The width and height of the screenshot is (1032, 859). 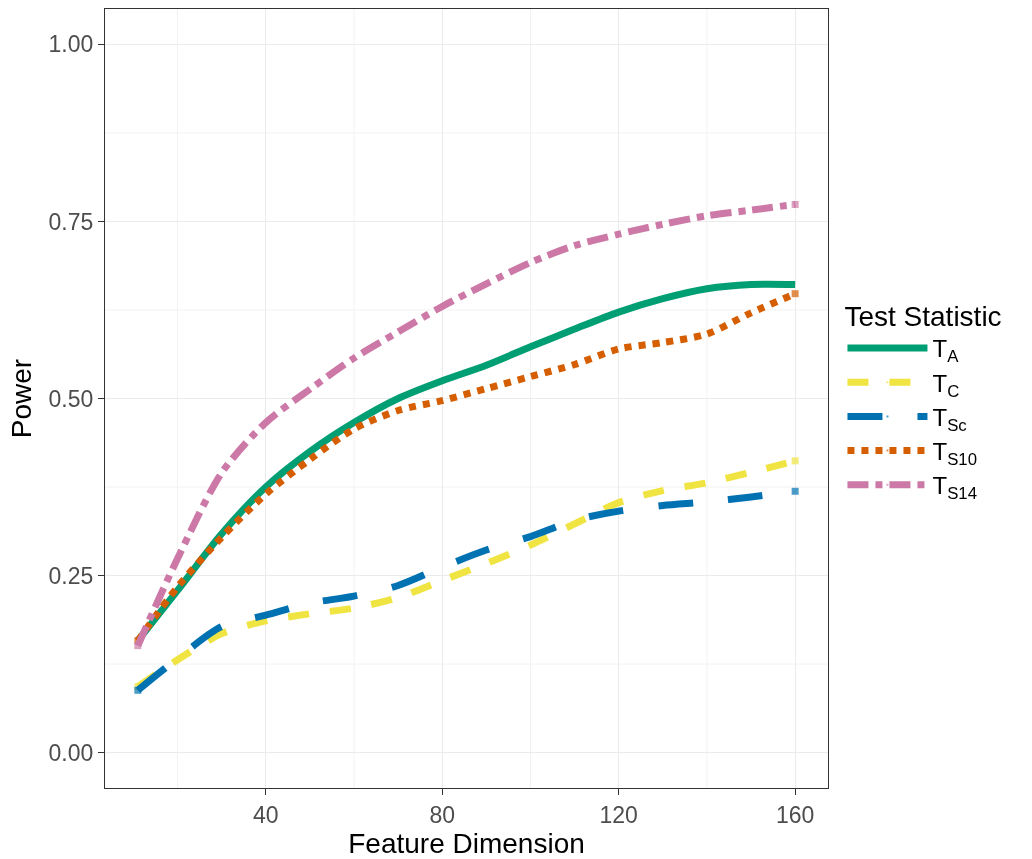 What do you see at coordinates (466, 843) in the screenshot?
I see `x-axis-title: Feature Dimension` at bounding box center [466, 843].